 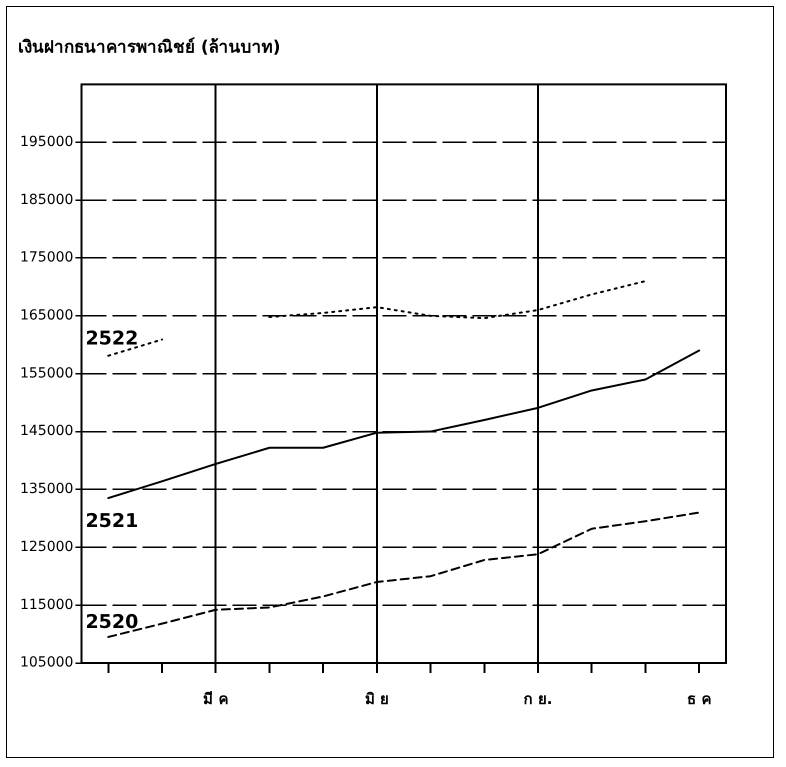 I want to click on y-tick-label: 195000, so click(x=47, y=142).